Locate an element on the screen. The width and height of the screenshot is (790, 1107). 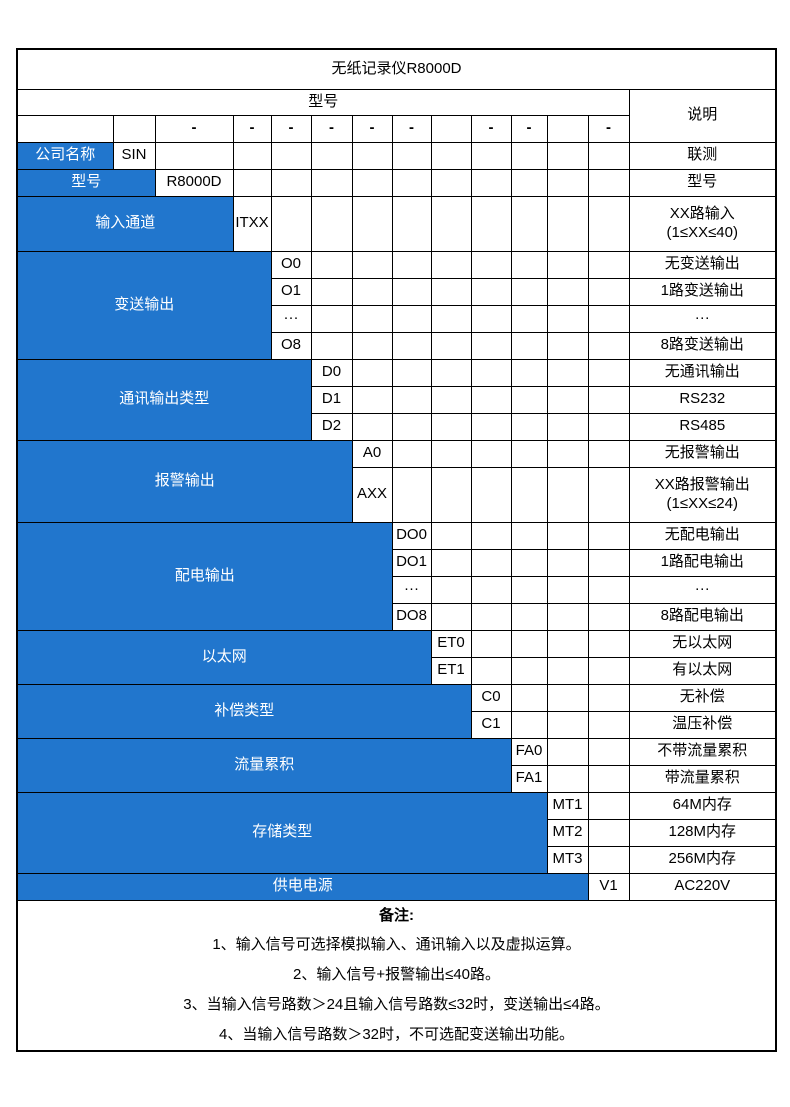
option-code: DO8 is located at coordinates (411, 616).